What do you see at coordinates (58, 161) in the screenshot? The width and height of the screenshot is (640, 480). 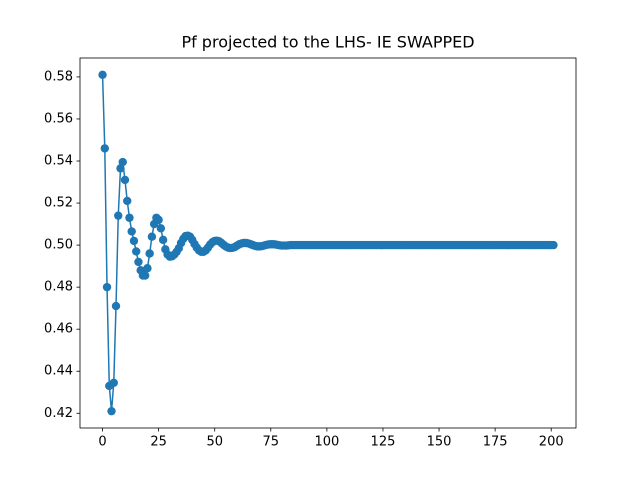 I see `y-tick-label: 0.54` at bounding box center [58, 161].